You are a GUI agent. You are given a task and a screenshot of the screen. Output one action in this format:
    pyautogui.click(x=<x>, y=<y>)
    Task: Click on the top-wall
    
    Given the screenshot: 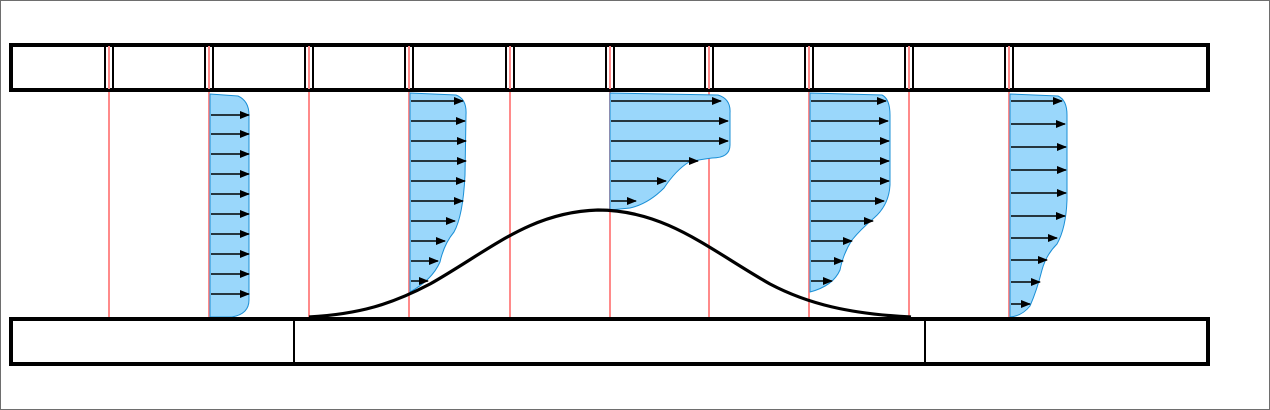 What is the action you would take?
    pyautogui.click(x=609, y=67)
    